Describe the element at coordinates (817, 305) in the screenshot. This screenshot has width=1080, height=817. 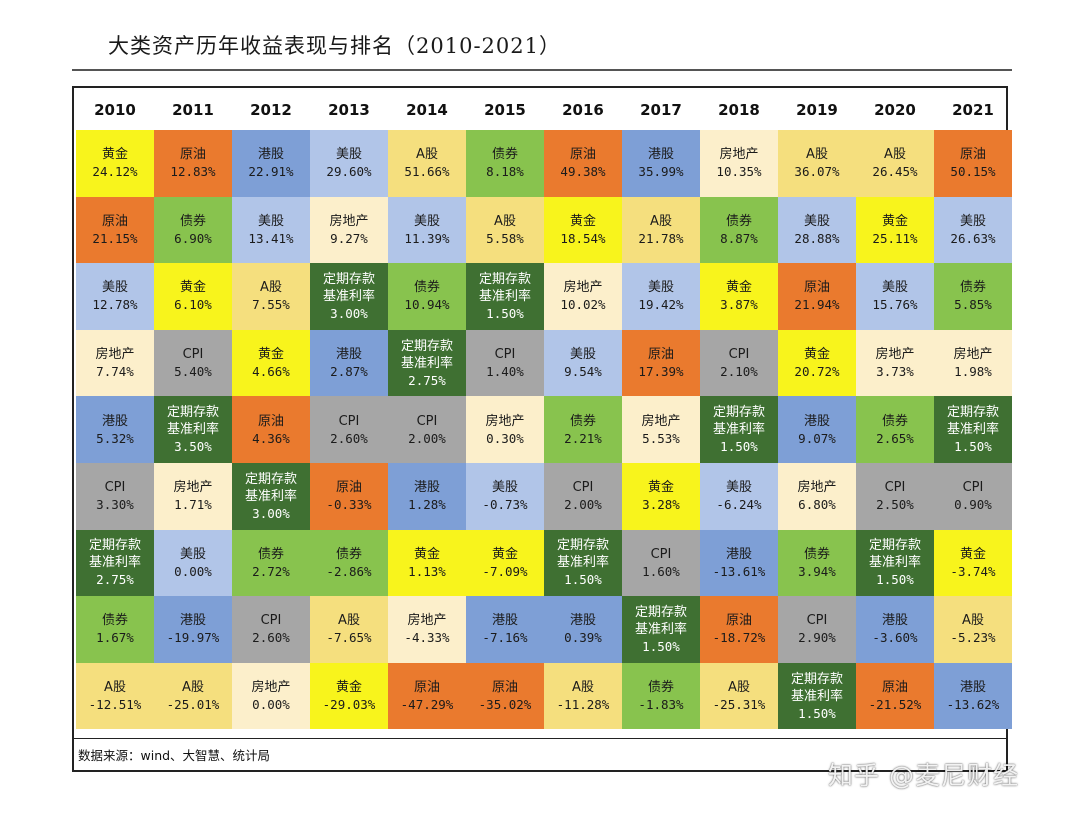
I see `return-value: 21.94%` at that location.